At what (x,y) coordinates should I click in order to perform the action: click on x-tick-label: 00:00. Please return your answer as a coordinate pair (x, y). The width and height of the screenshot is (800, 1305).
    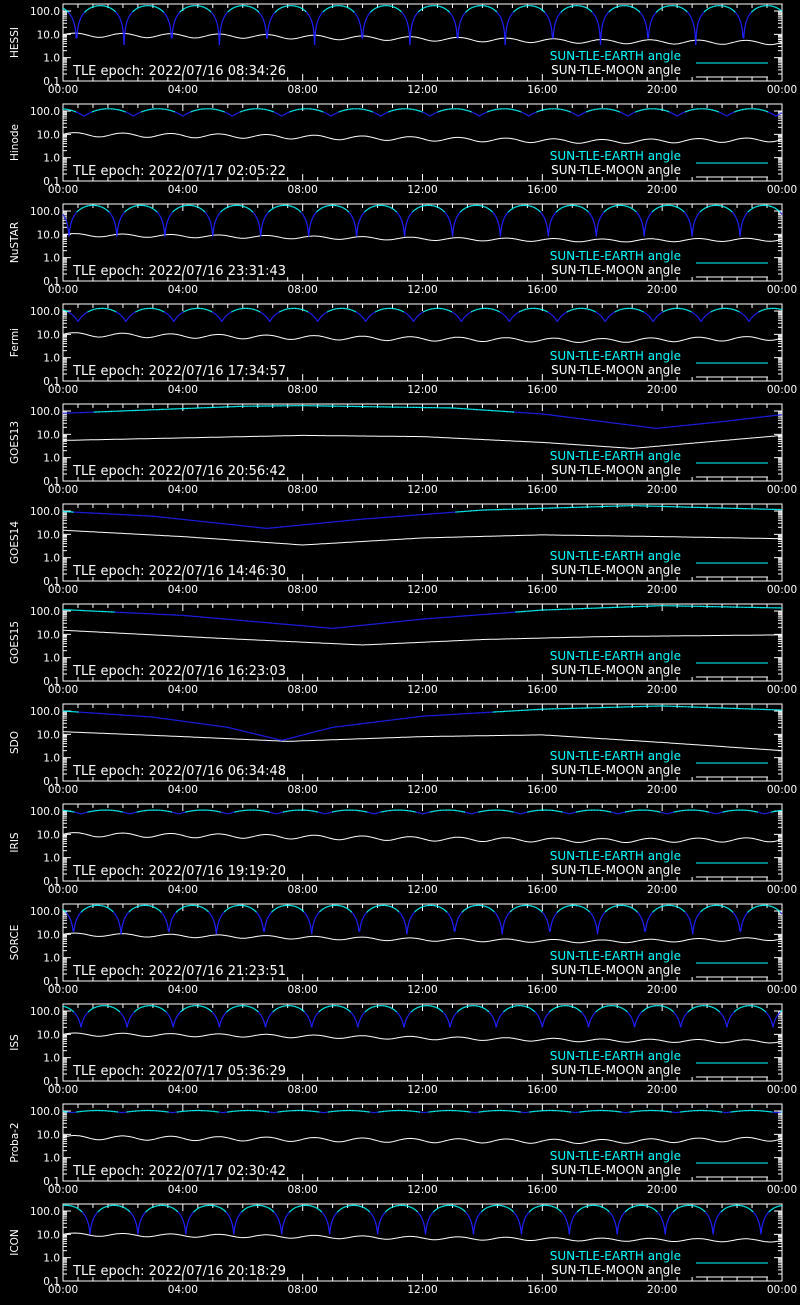
    Looking at the image, I should click on (63, 290).